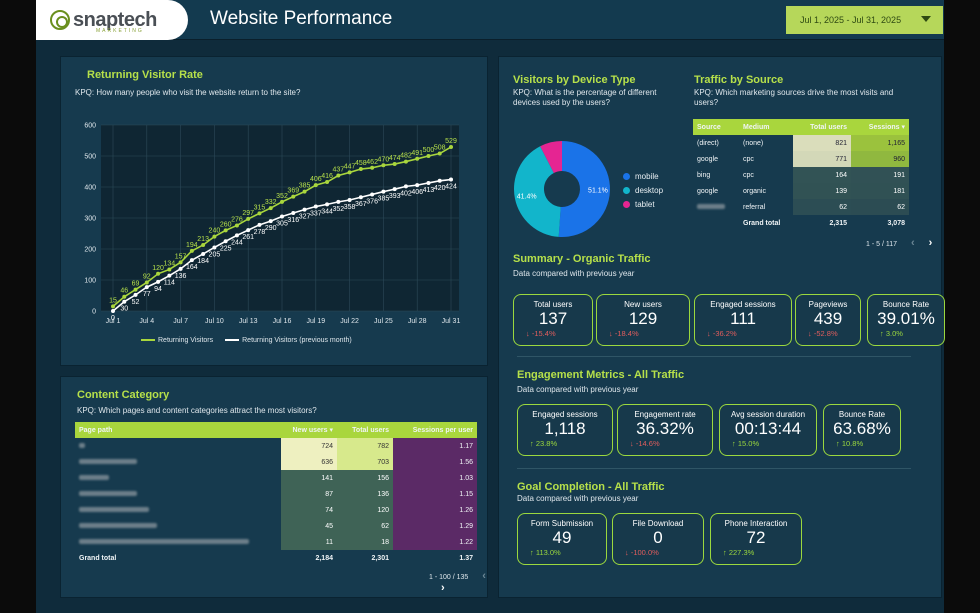 The width and height of the screenshot is (980, 613). Describe the element at coordinates (643, 191) in the screenshot. I see `legend-item-desktop: desktop` at that location.